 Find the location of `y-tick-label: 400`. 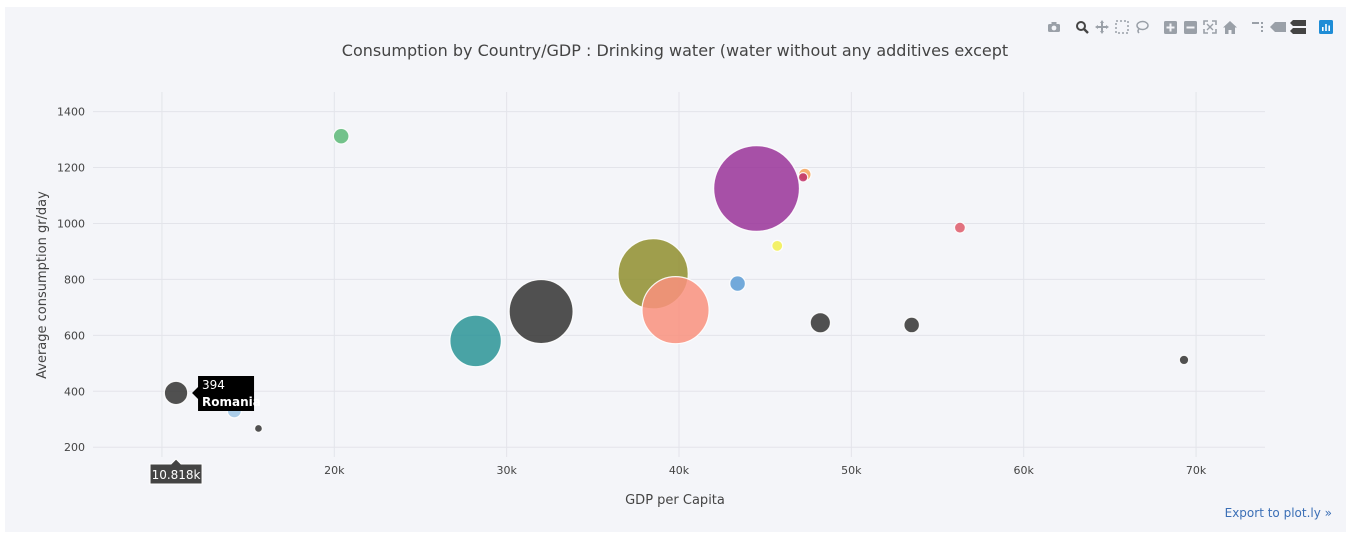

y-tick-label: 400 is located at coordinates (74, 391).